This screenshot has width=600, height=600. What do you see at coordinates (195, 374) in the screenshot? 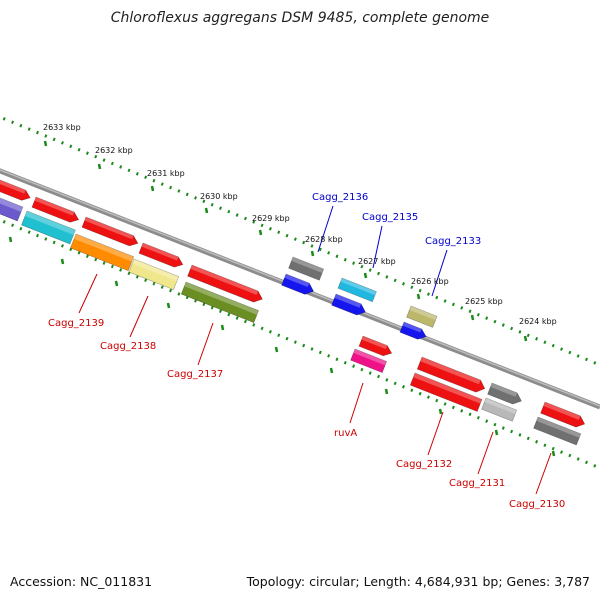
I see `gene-label-cagg-2137: Cagg_2137` at bounding box center [195, 374].